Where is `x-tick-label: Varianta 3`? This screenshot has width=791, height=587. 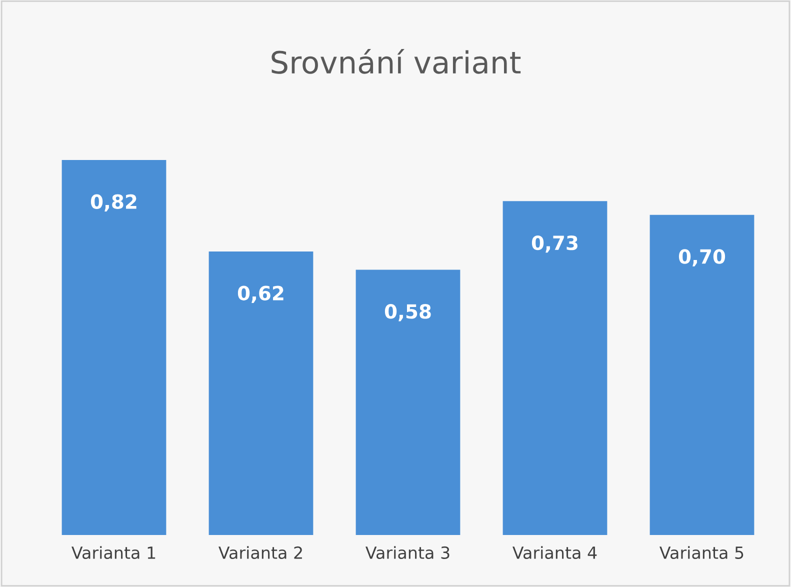 x-tick-label: Varianta 3 is located at coordinates (408, 553).